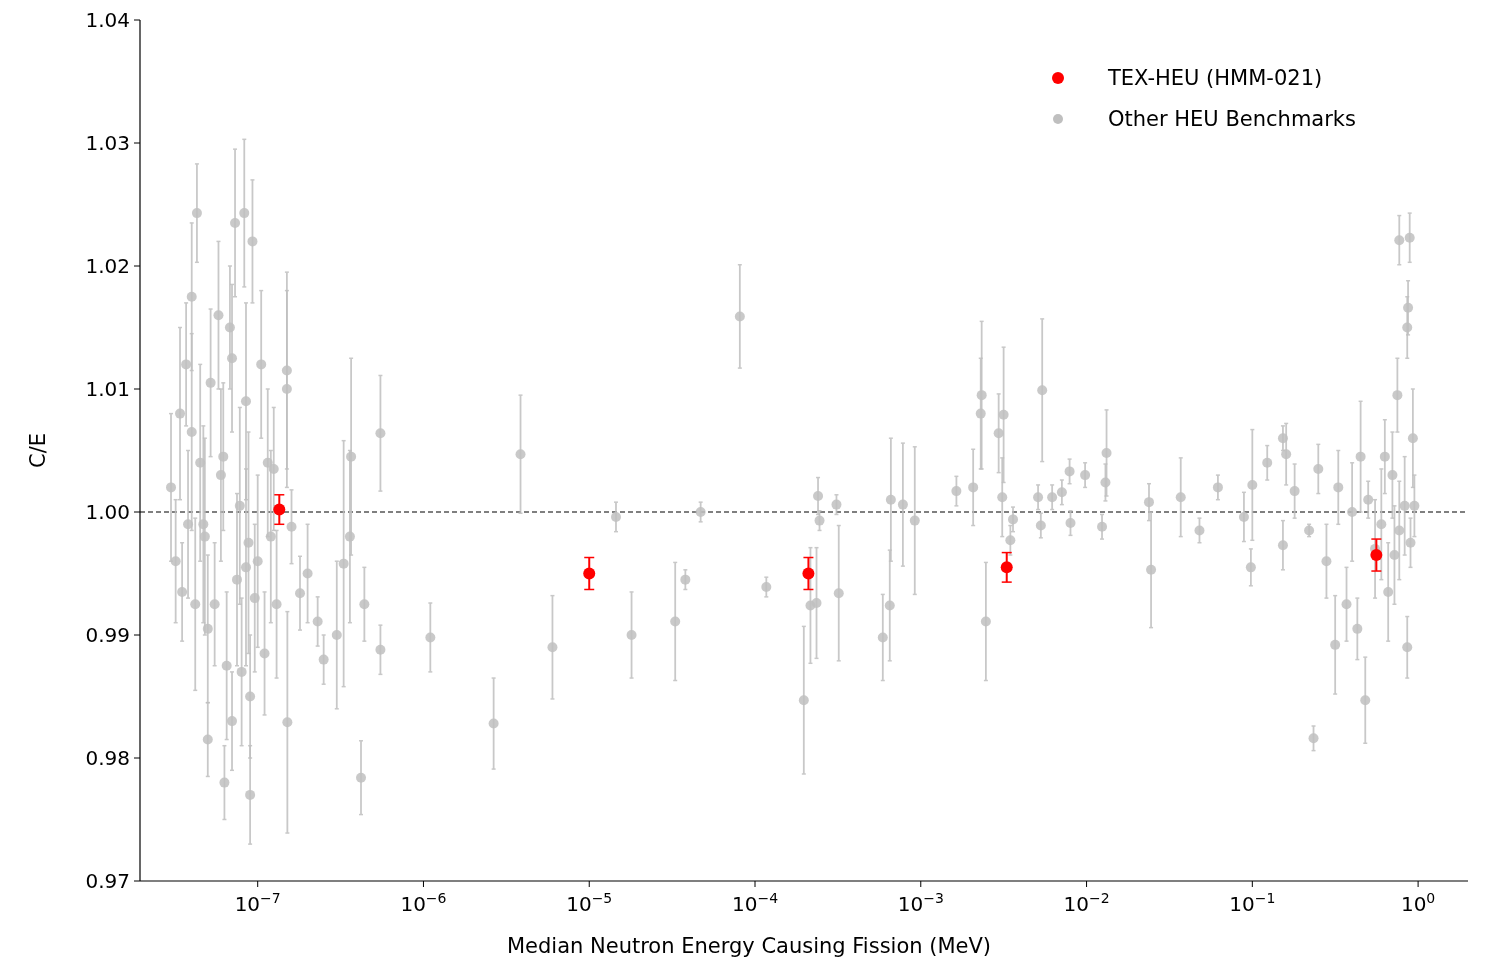 The width and height of the screenshot is (1491, 979). Describe the element at coordinates (257, 903) in the screenshot. I see `x-tick-label: 10$^{−7}$` at that location.